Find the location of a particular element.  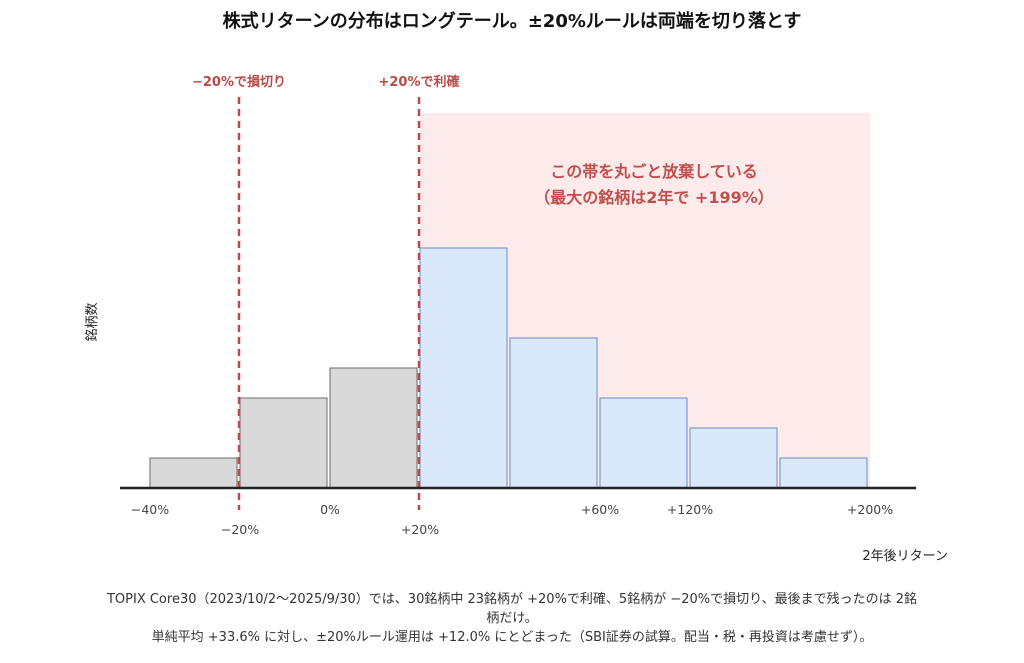

x-tick-label: 0% is located at coordinates (330, 509).